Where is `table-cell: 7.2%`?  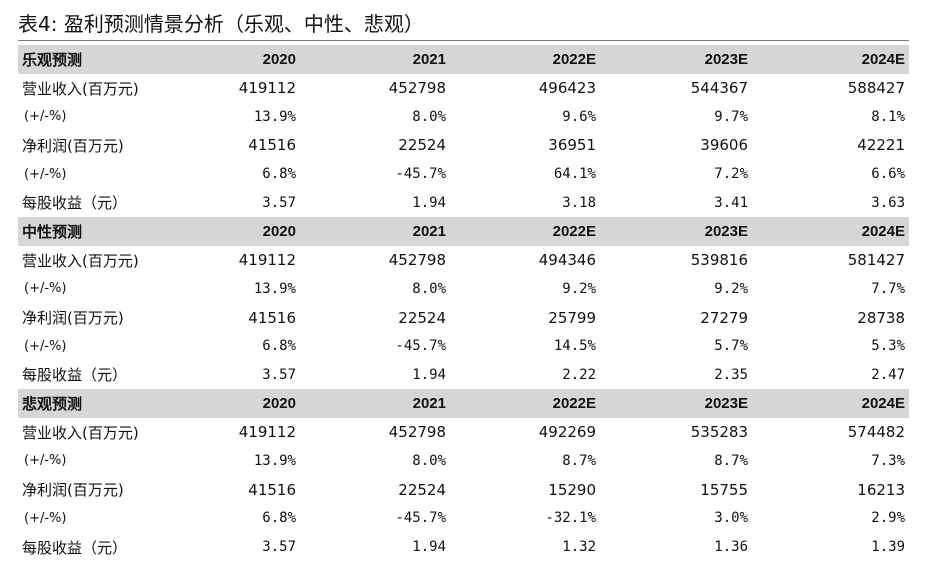 table-cell: 7.2% is located at coordinates (731, 174).